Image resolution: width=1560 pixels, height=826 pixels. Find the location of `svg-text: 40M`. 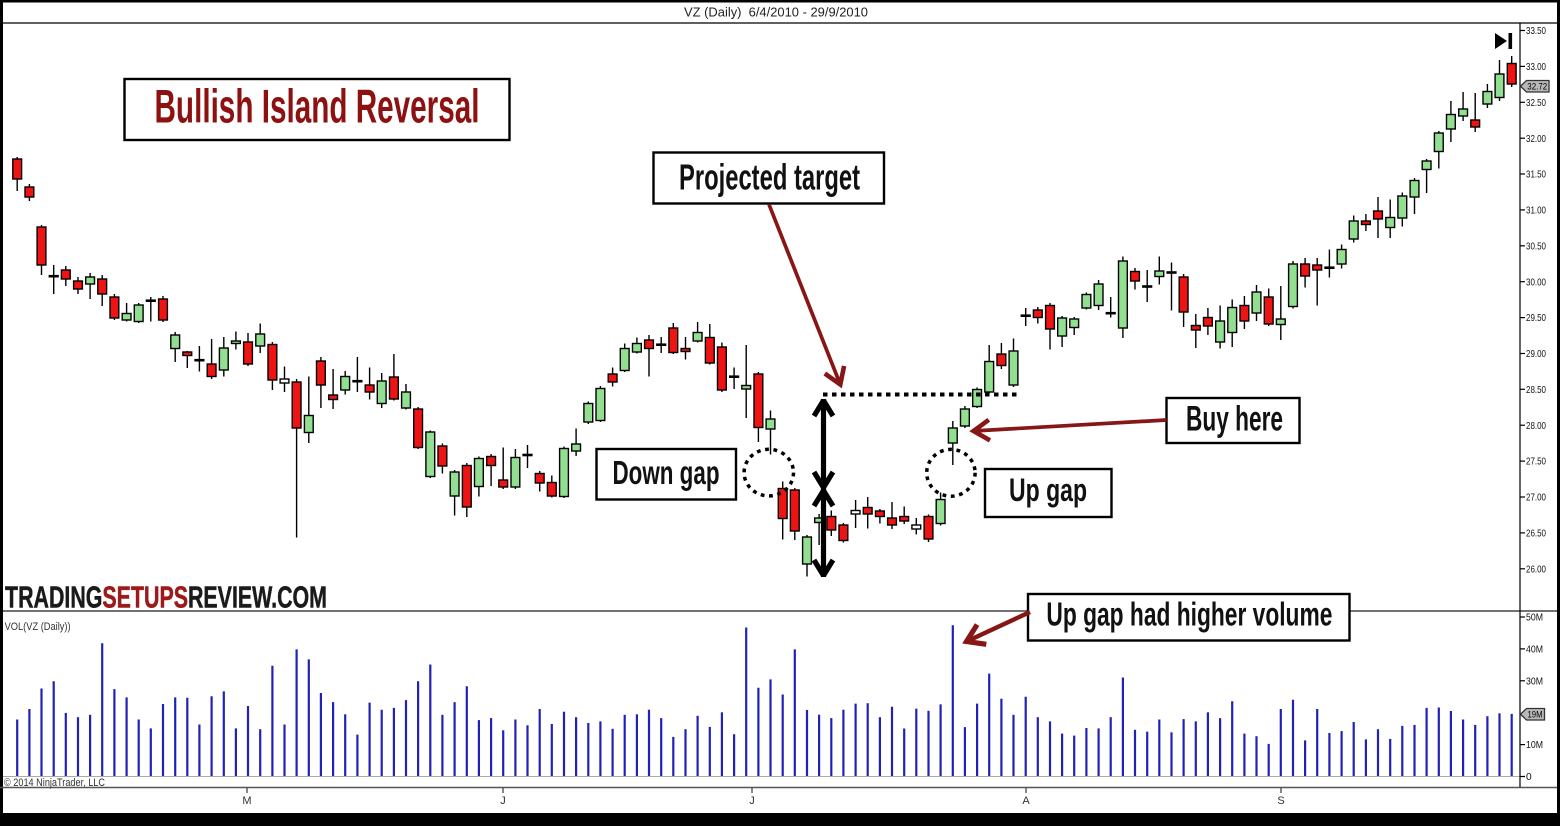

svg-text: 40M is located at coordinates (1534, 650).